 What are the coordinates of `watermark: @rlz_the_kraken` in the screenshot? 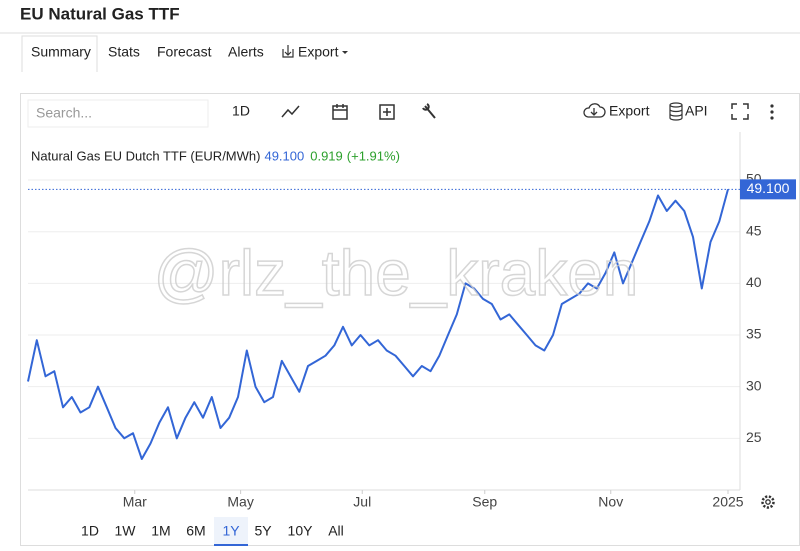 It's located at (396, 273).